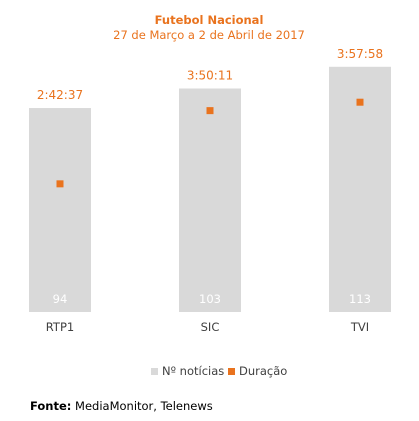 The height and width of the screenshot is (421, 419). I want to click on bar-value-label: 113, so click(360, 299).